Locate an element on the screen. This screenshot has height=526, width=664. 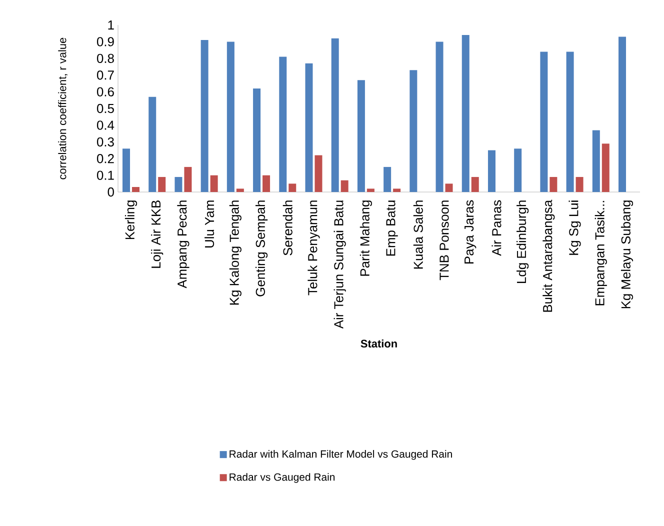
x-tick-label: Kuala Saleh is located at coordinates (418, 234).